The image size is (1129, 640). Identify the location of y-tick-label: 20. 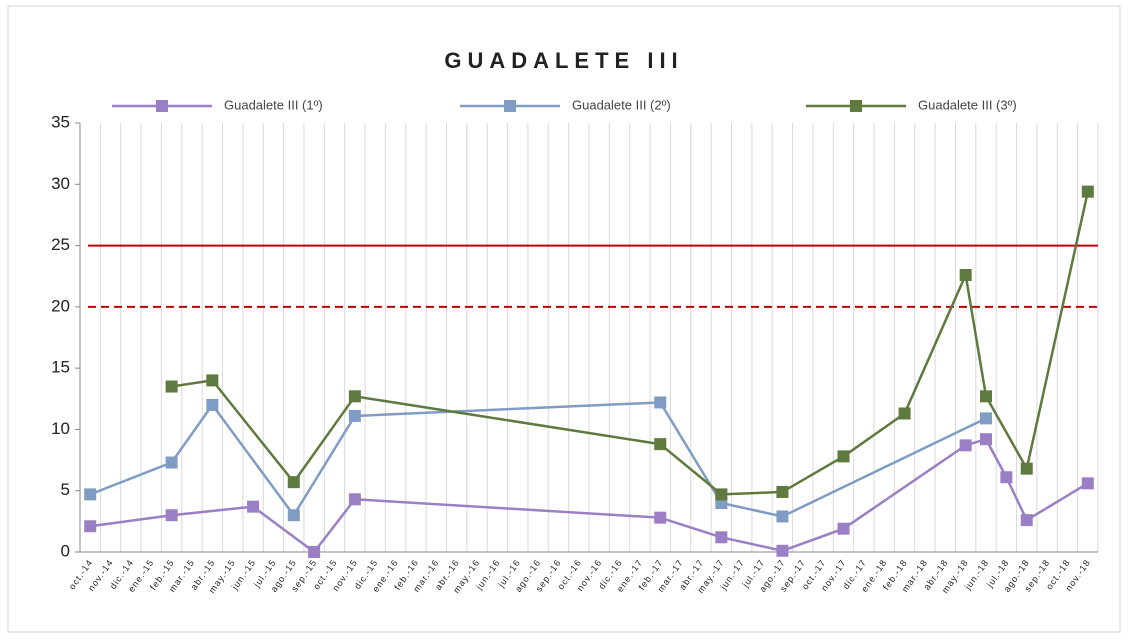
(60, 305).